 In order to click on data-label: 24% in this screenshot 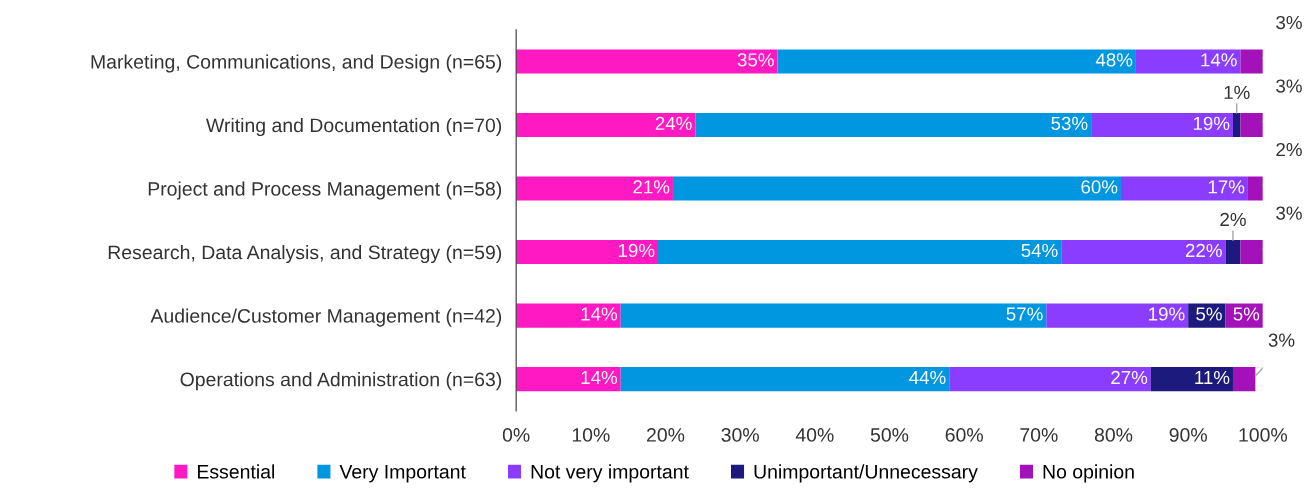, I will do `click(673, 123)`.